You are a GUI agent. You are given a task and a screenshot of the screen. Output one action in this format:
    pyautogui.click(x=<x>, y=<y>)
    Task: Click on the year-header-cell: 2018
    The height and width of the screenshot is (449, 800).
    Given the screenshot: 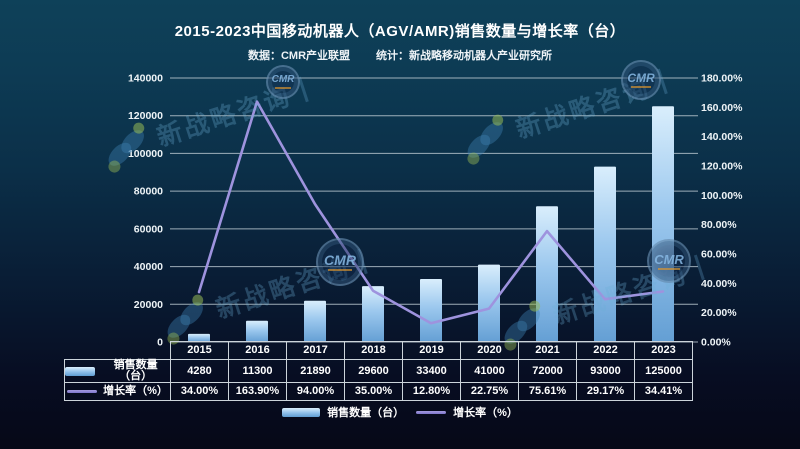 What is the action you would take?
    pyautogui.click(x=373, y=350)
    